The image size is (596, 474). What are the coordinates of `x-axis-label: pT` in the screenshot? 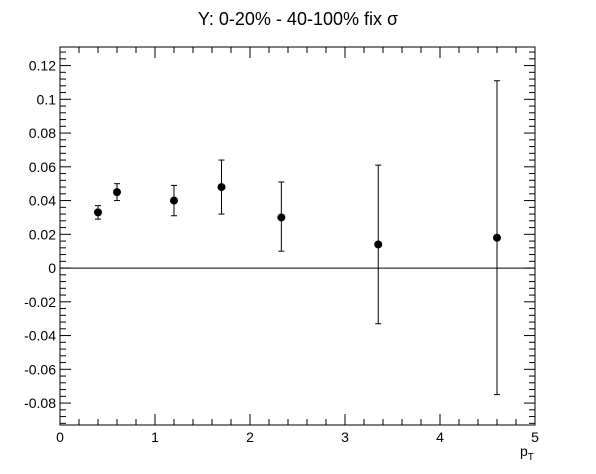 It's located at (527, 453).